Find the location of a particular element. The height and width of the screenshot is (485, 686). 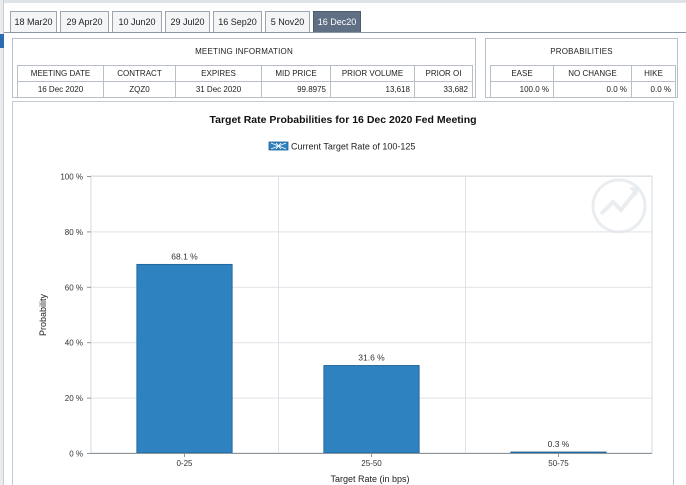

mid-price-value: 99.8975 is located at coordinates (296, 89).